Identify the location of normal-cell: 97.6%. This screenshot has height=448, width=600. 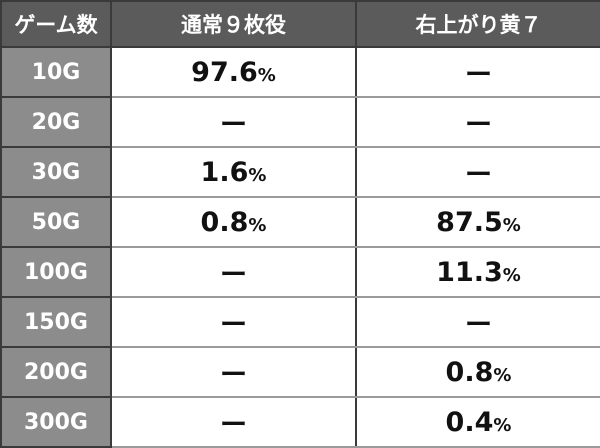
(233, 72).